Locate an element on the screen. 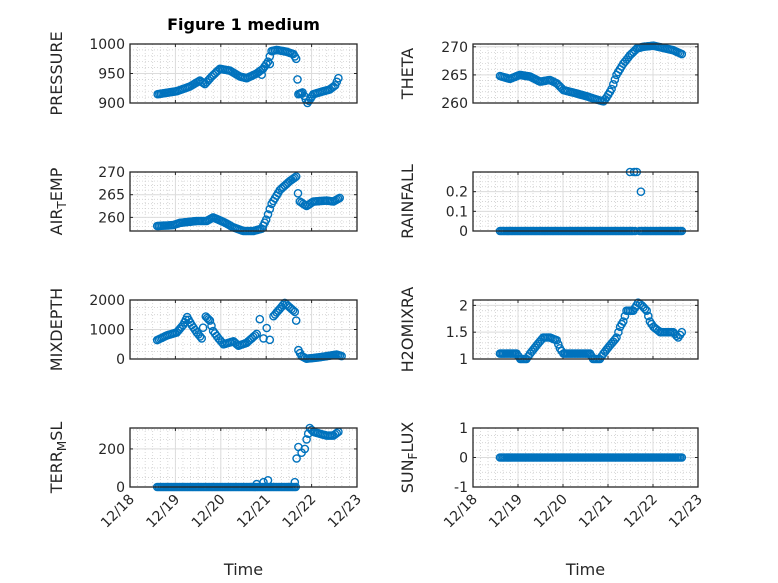  axes-rainfall: 0 0.1 0.2 RAINFALL is located at coordinates (548, 202).